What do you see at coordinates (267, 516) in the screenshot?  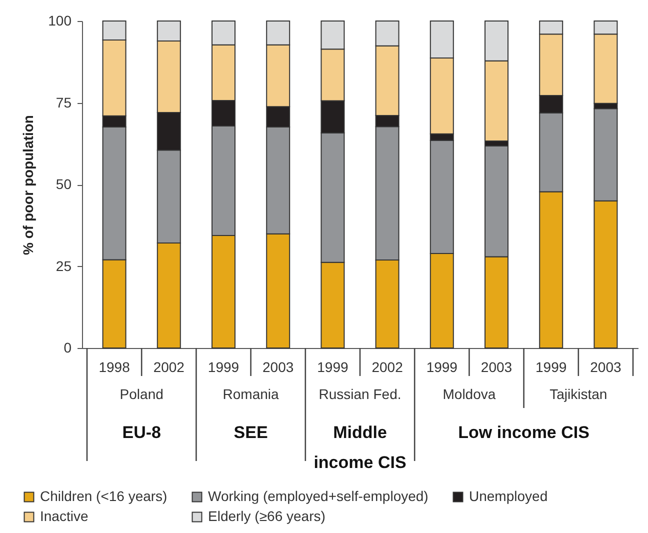 I see `legend-label: Elderly (≥66 years)` at bounding box center [267, 516].